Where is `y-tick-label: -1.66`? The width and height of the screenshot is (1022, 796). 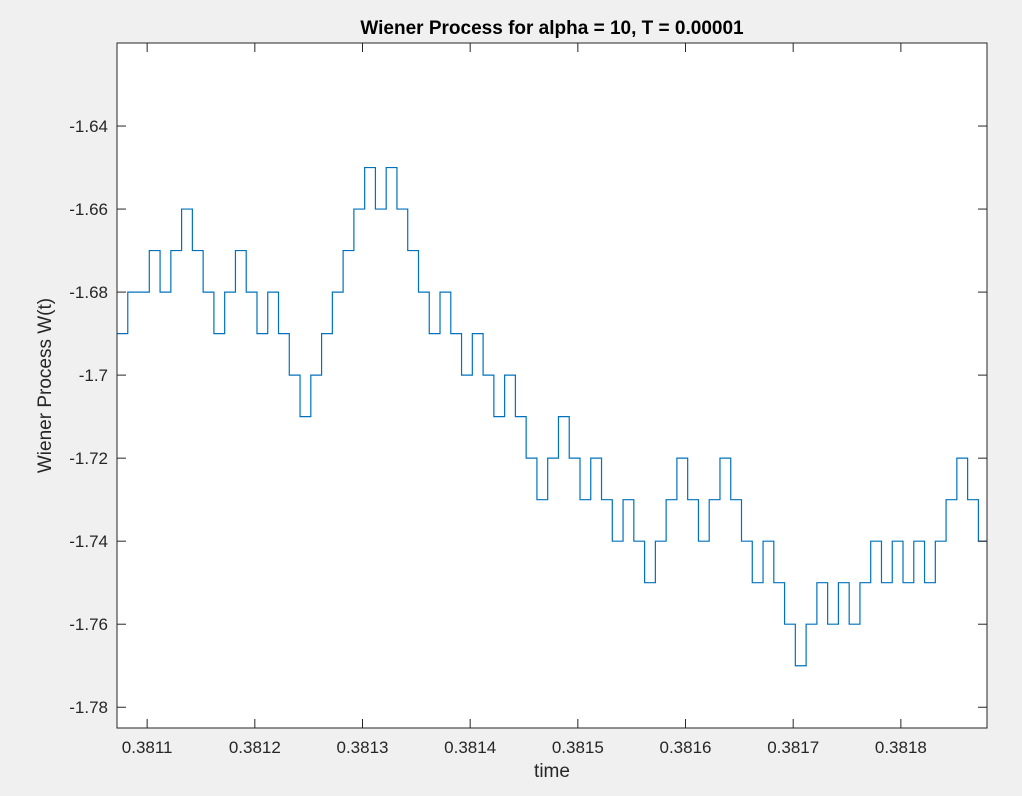
y-tick-label: -1.66 is located at coordinates (88, 209).